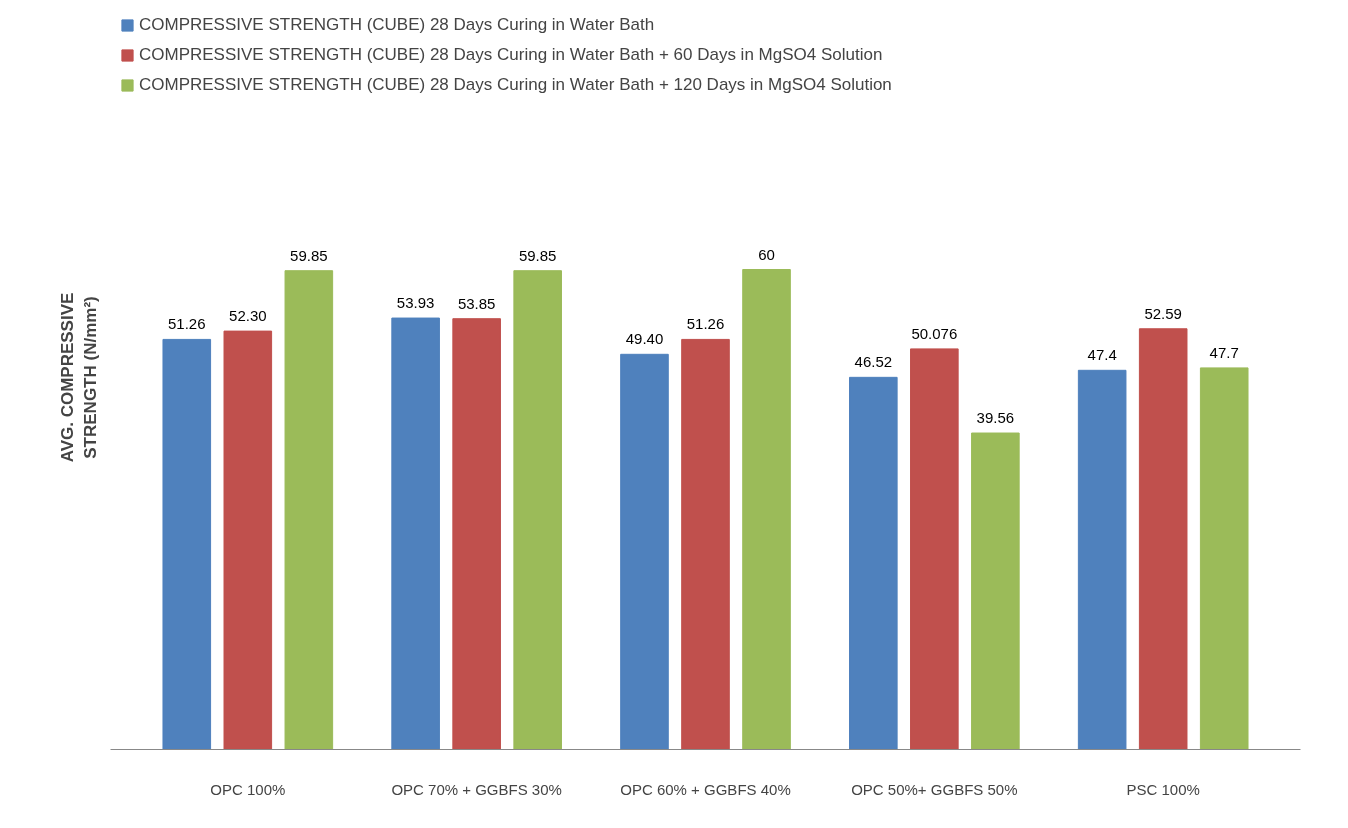  Describe the element at coordinates (705, 789) in the screenshot. I see `x-tick-label: OPC 60% + GGBFS 40%` at that location.